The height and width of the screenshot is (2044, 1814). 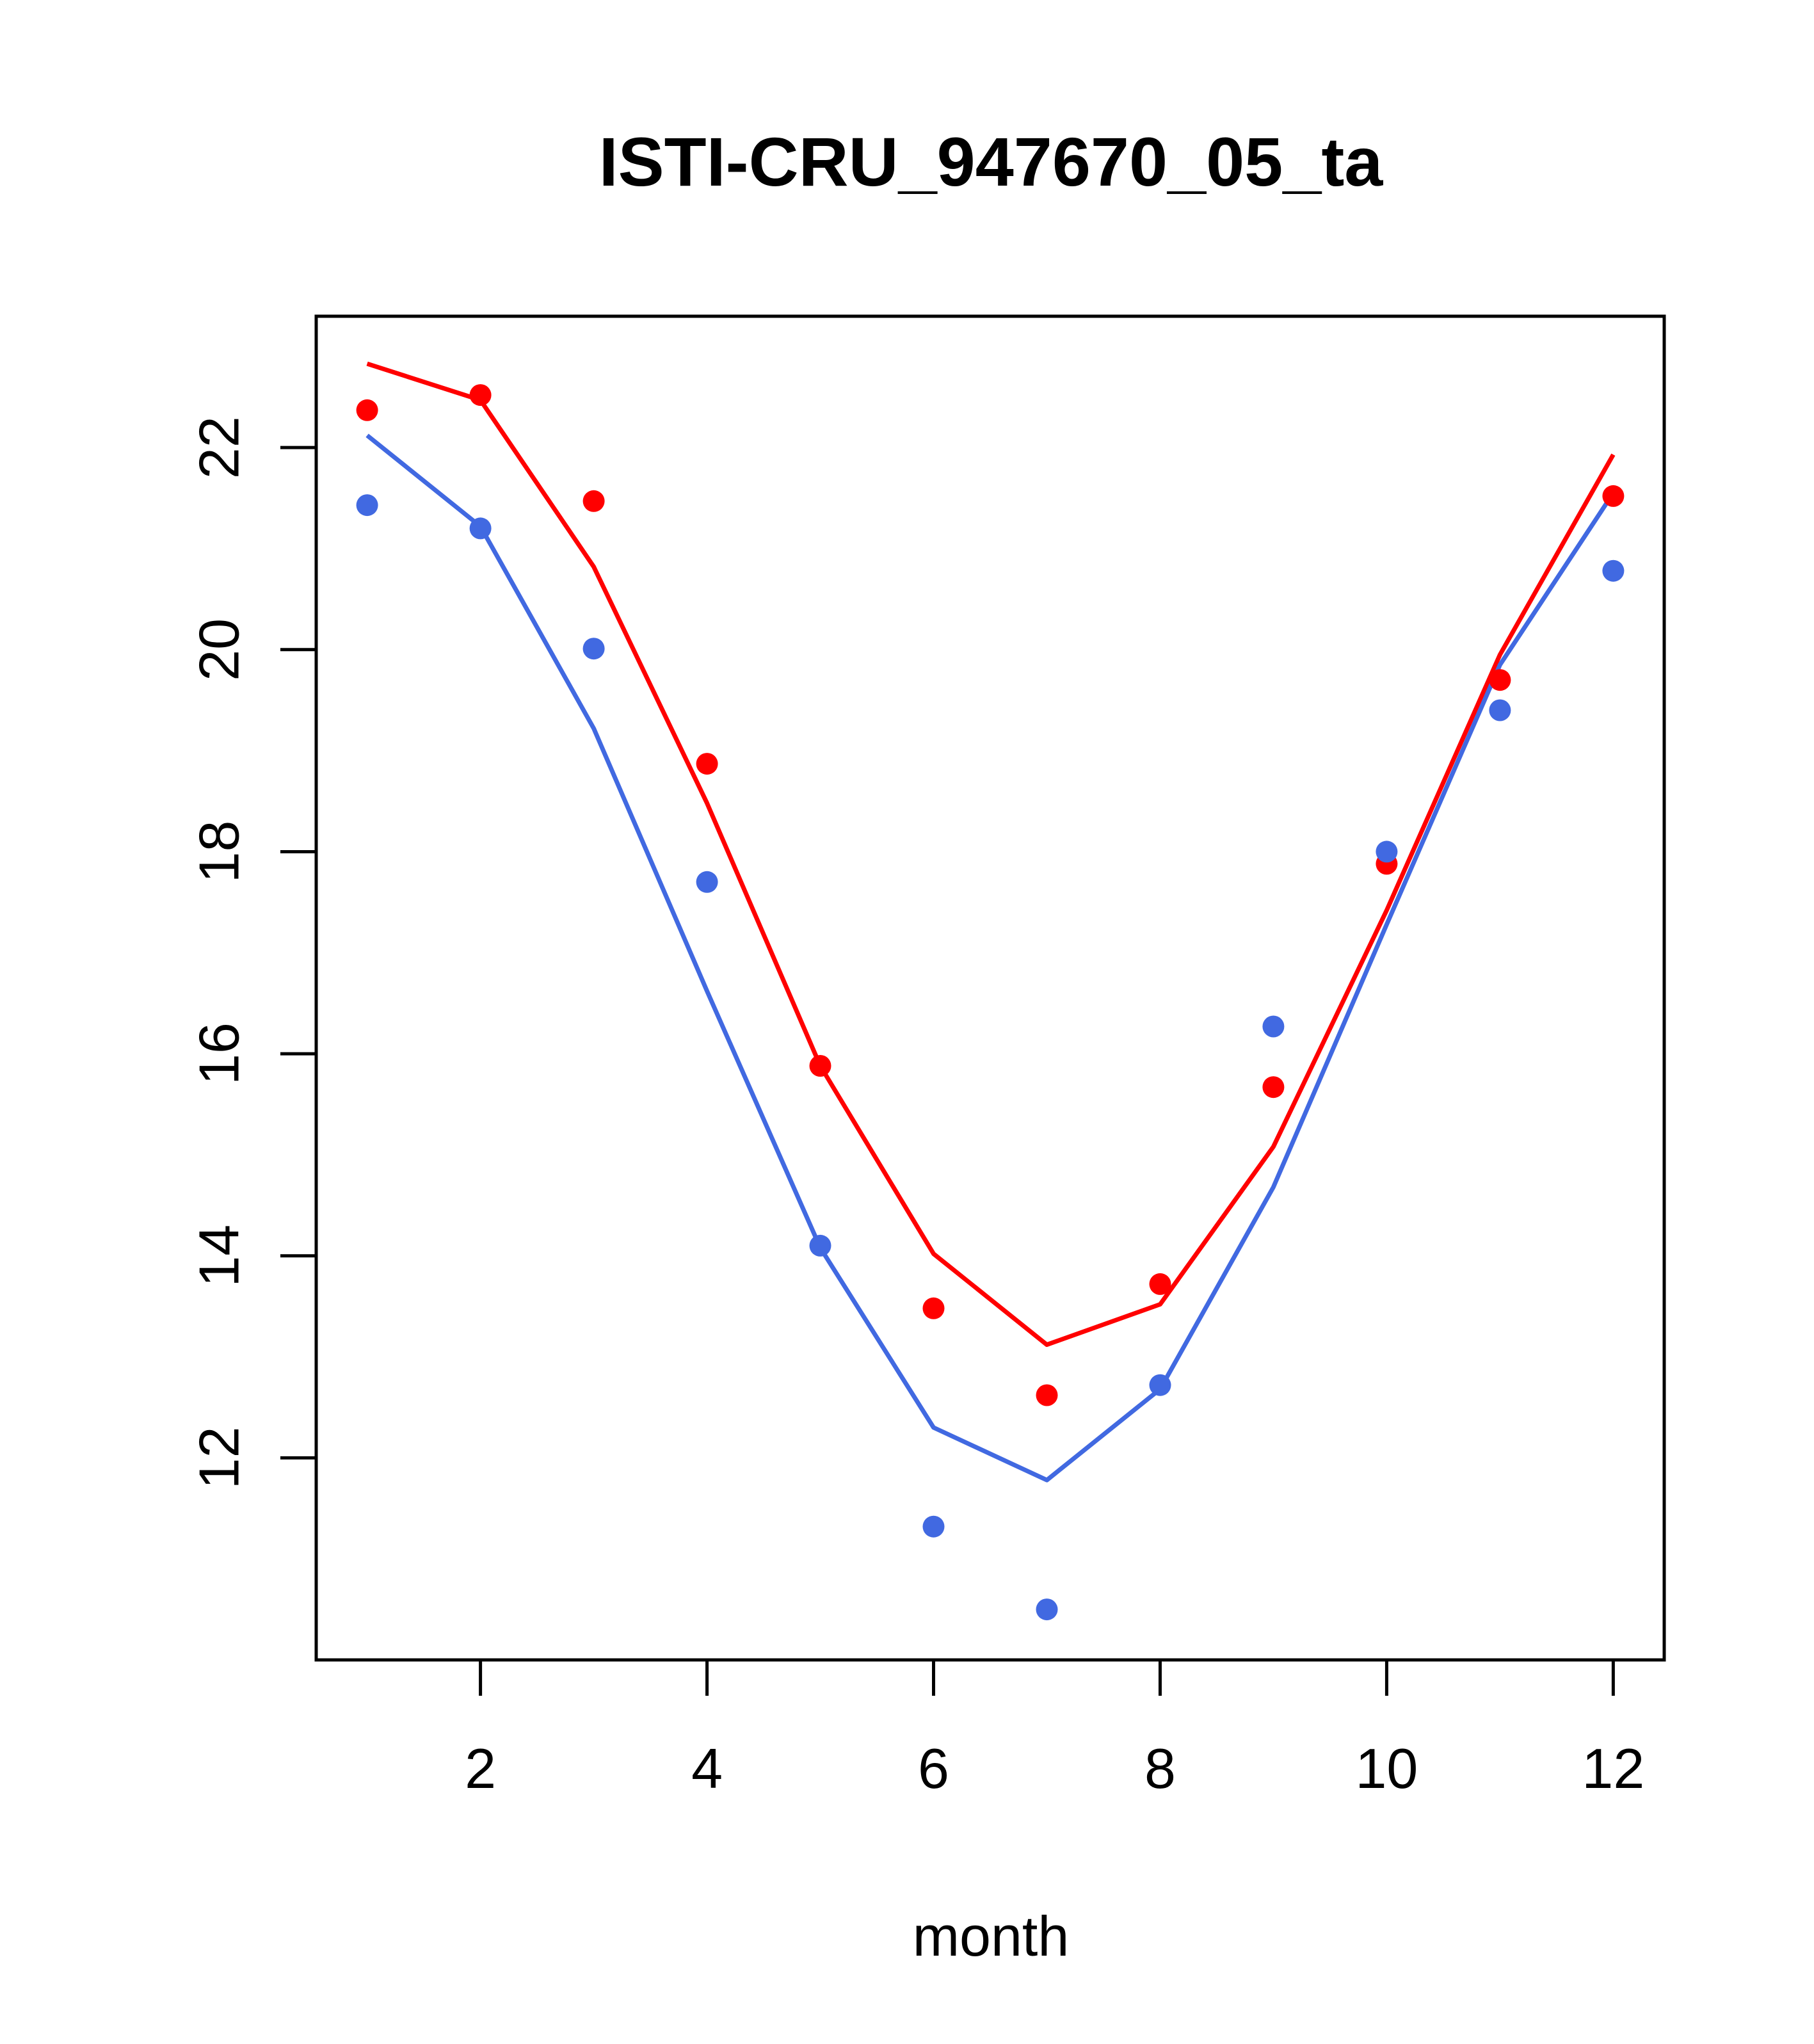 What do you see at coordinates (991, 1936) in the screenshot?
I see `x-axis-title: month` at bounding box center [991, 1936].